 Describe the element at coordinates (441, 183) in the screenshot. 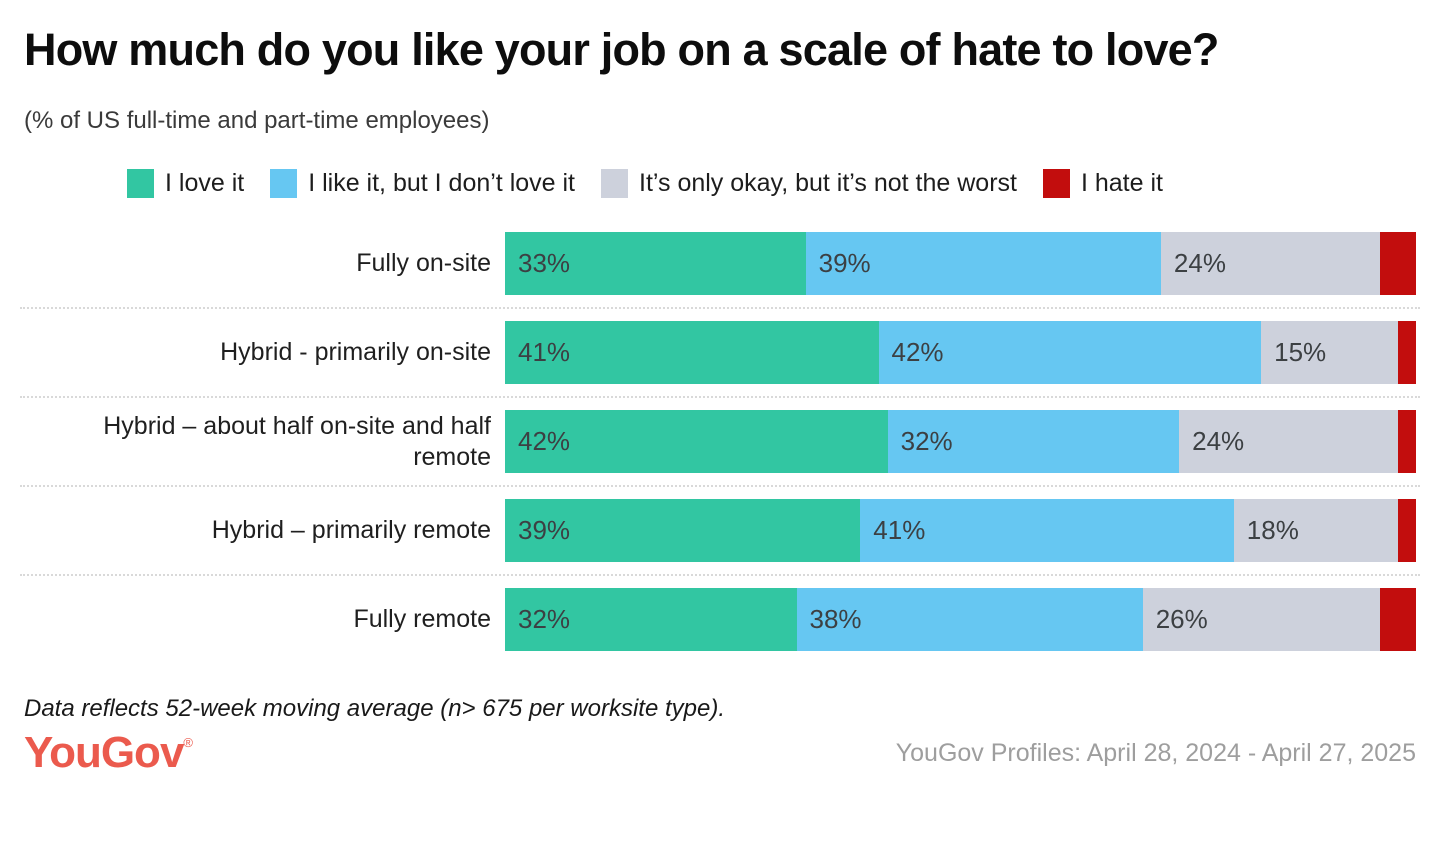

I see `legend-label-like: I like it, but I don’t love it` at that location.